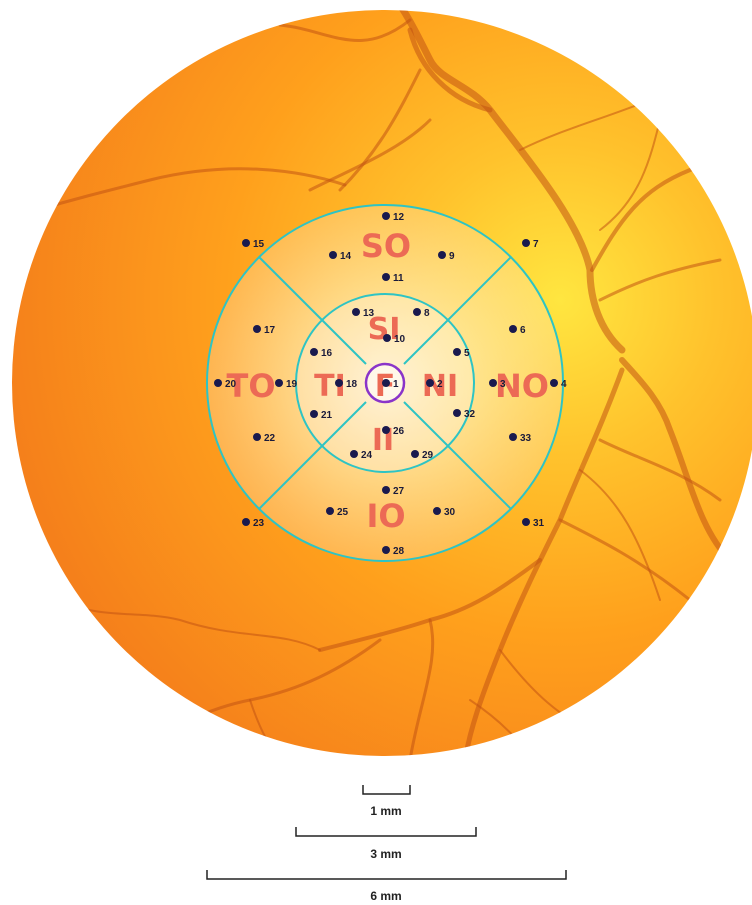 This screenshot has height=905, width=752. I want to click on point-28-marker, so click(386, 550).